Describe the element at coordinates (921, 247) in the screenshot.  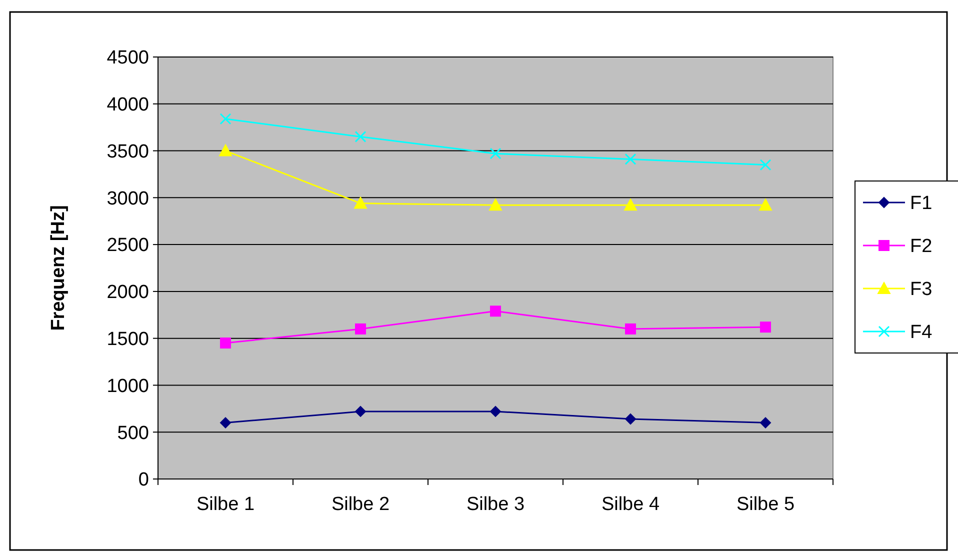
I see `legend-label: F2` at that location.